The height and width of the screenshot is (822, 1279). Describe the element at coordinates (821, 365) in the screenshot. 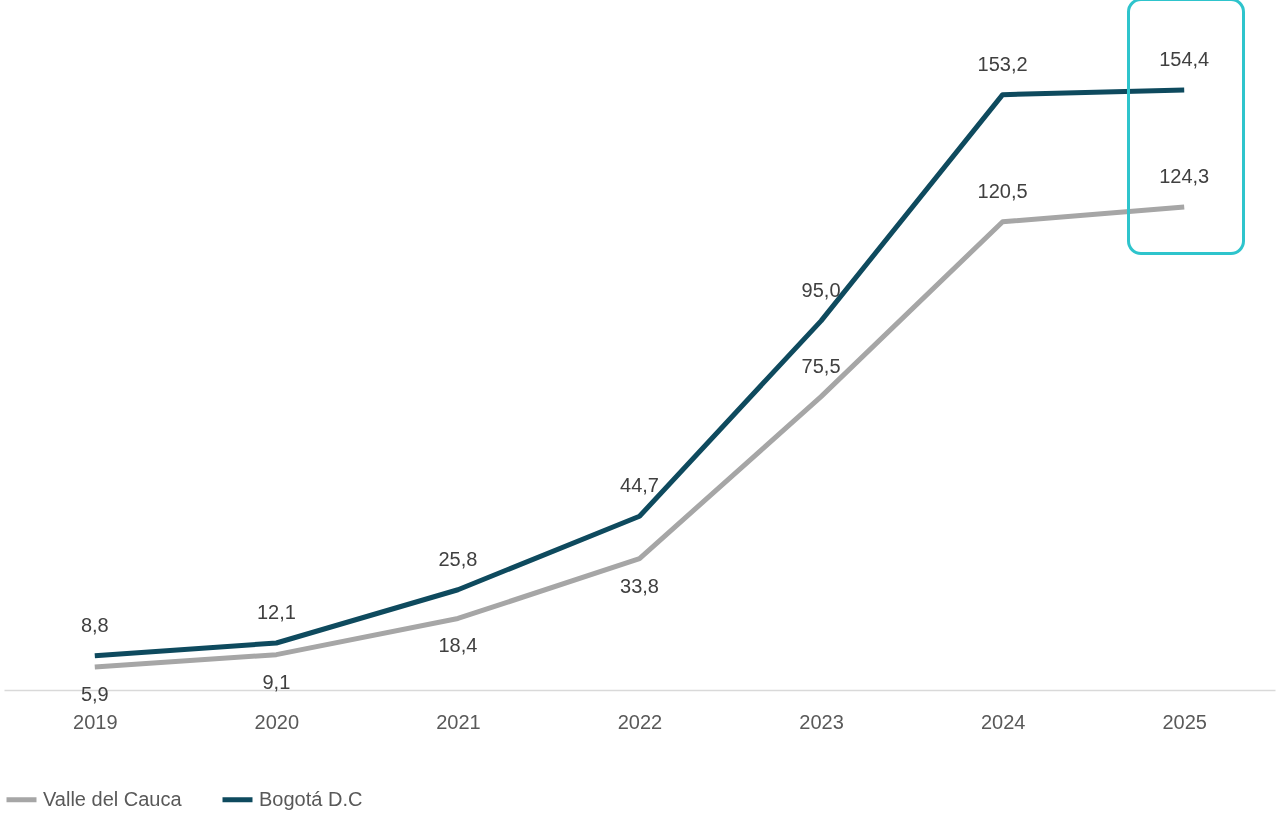

I see `data-label: 75,5` at that location.